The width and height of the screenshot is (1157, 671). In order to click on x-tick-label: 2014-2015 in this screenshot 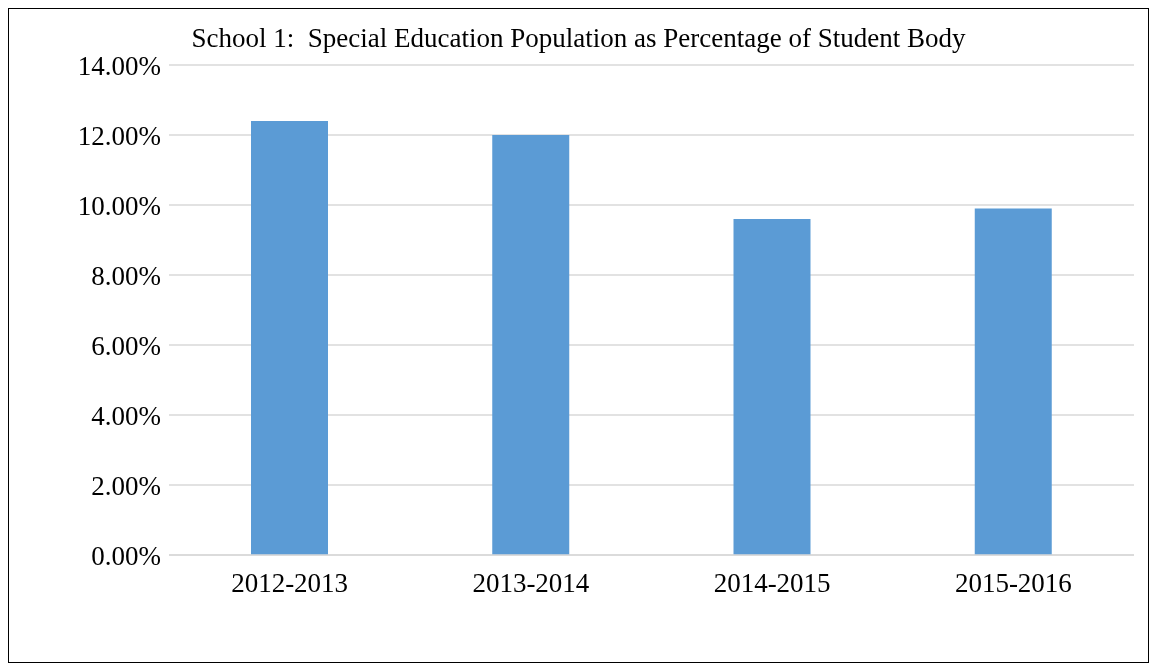, I will do `click(772, 583)`.